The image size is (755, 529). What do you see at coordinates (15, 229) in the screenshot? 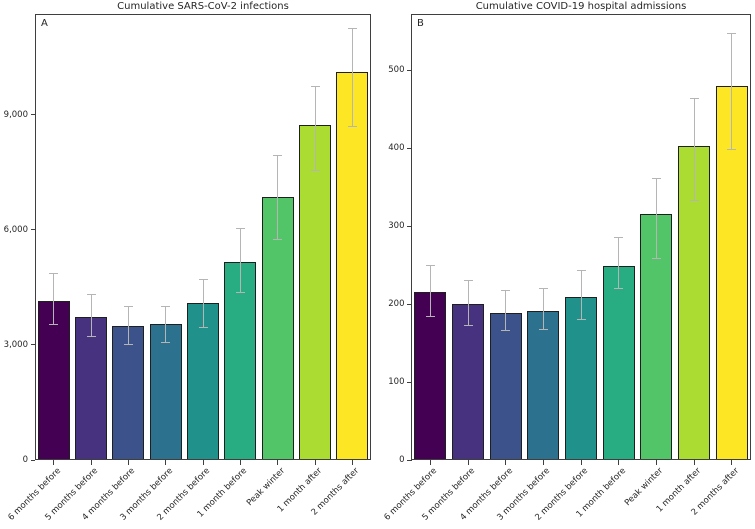
I see `y-tick-label: 6,000` at bounding box center [15, 229].